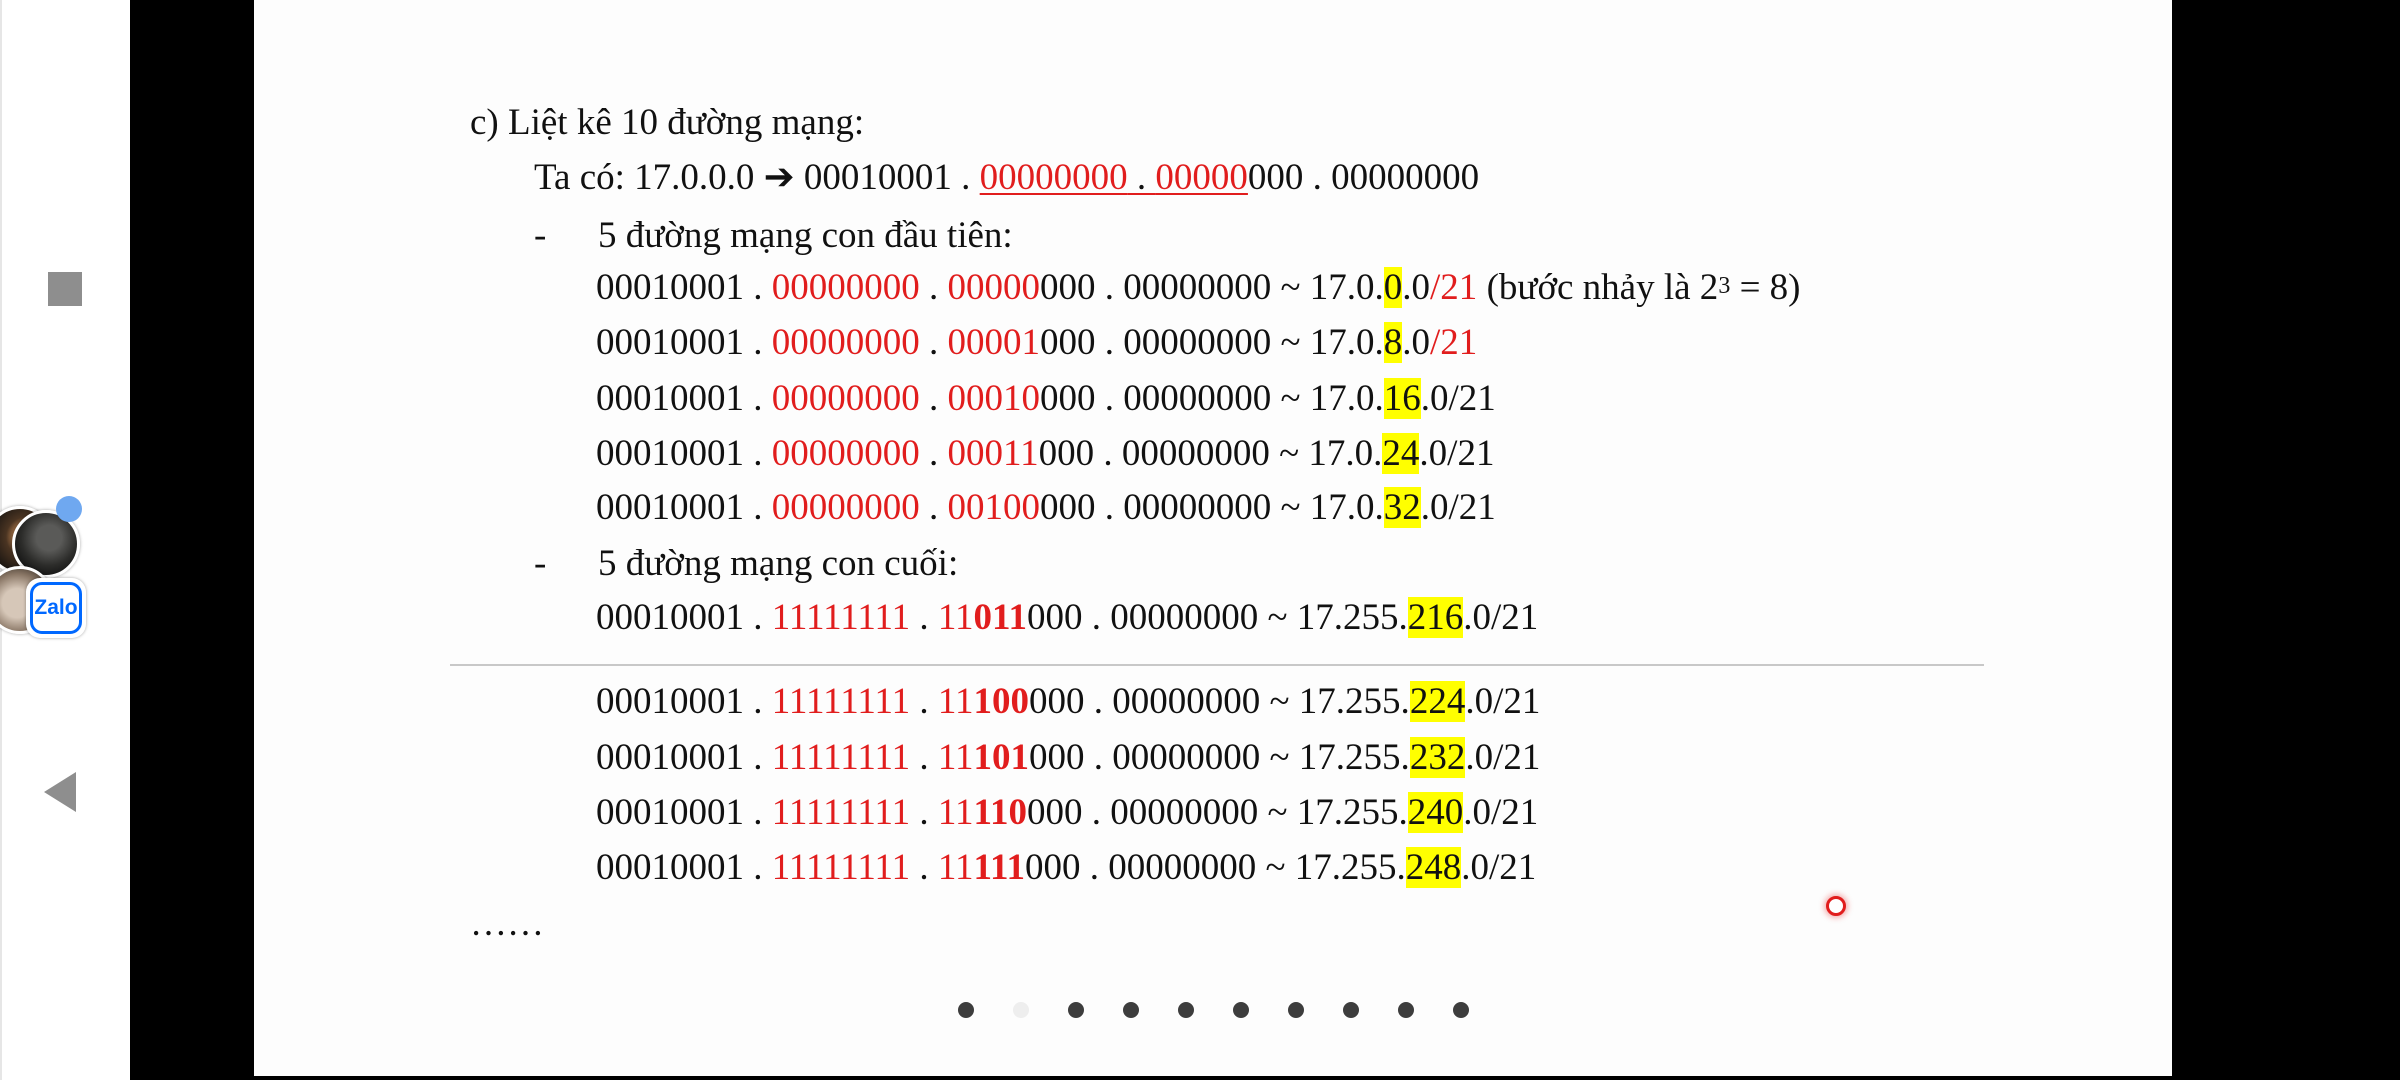  What do you see at coordinates (994, 398) in the screenshot?
I see `text-segment: 00010` at bounding box center [994, 398].